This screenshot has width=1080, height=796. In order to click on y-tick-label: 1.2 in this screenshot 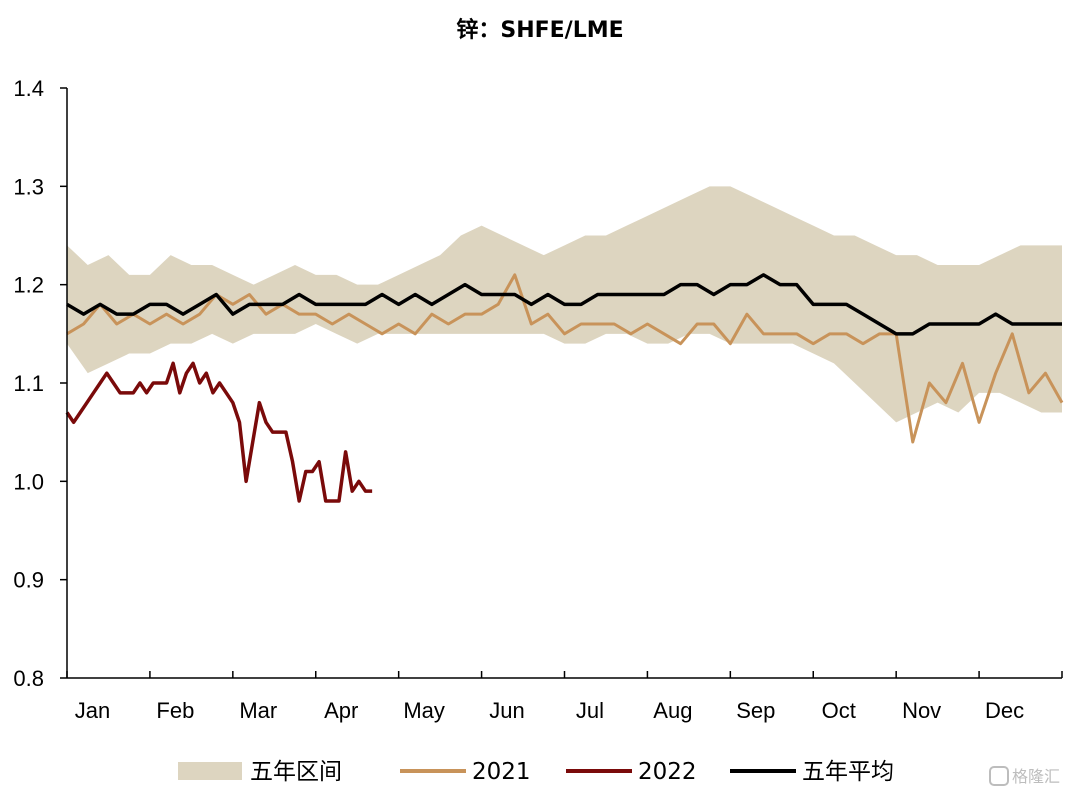, I will do `click(28, 285)`.